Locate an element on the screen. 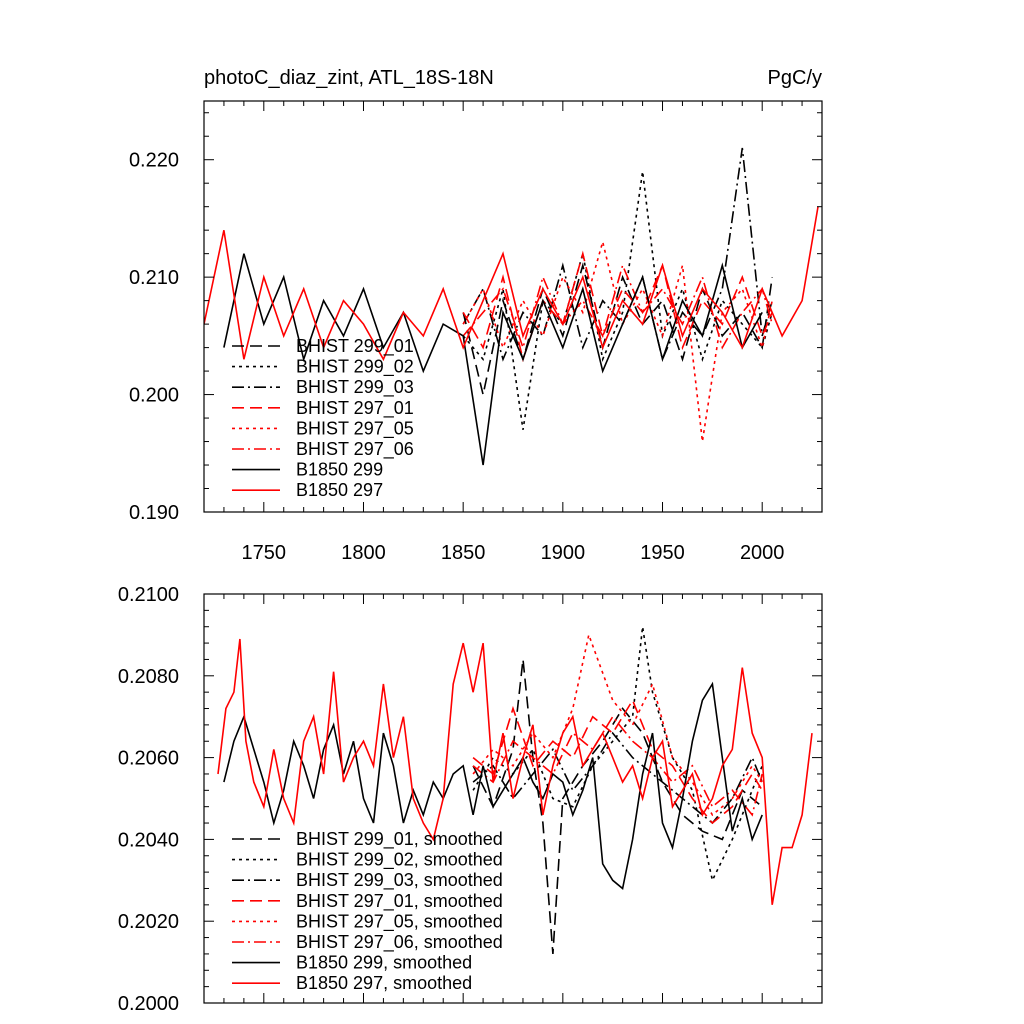  bottom-legend-label-bhist-299-03-smoothed: BHIST 299_03, smoothed is located at coordinates (399, 880).